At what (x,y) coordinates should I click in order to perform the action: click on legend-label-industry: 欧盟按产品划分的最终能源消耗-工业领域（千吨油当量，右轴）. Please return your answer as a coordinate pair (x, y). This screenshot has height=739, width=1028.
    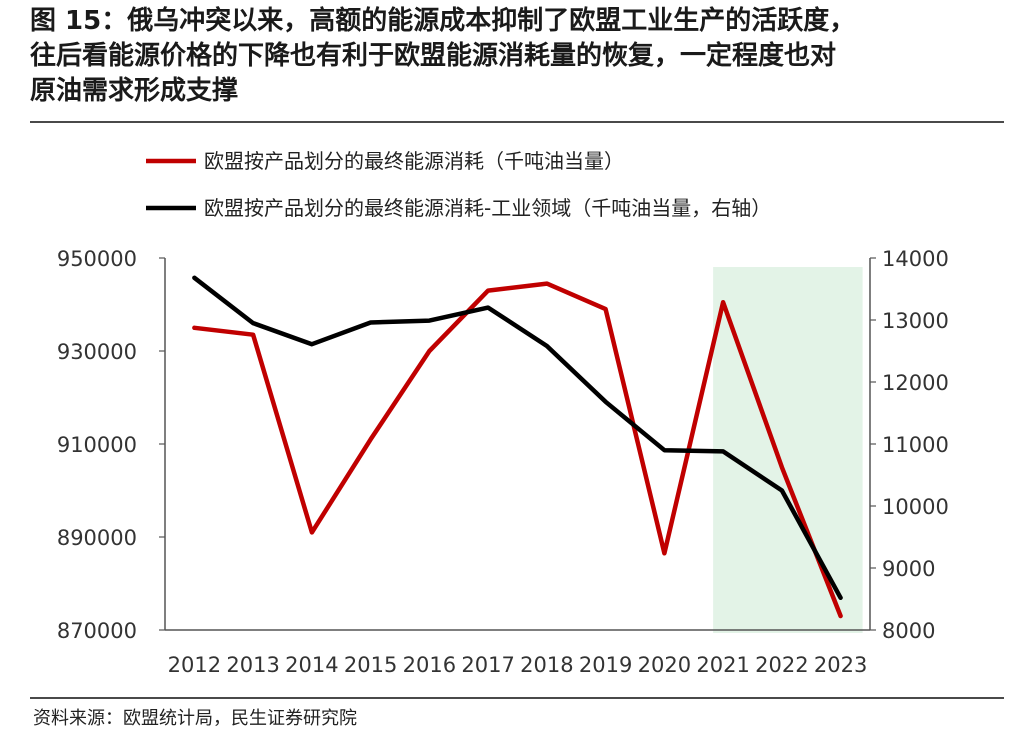
    Looking at the image, I should click on (487, 208).